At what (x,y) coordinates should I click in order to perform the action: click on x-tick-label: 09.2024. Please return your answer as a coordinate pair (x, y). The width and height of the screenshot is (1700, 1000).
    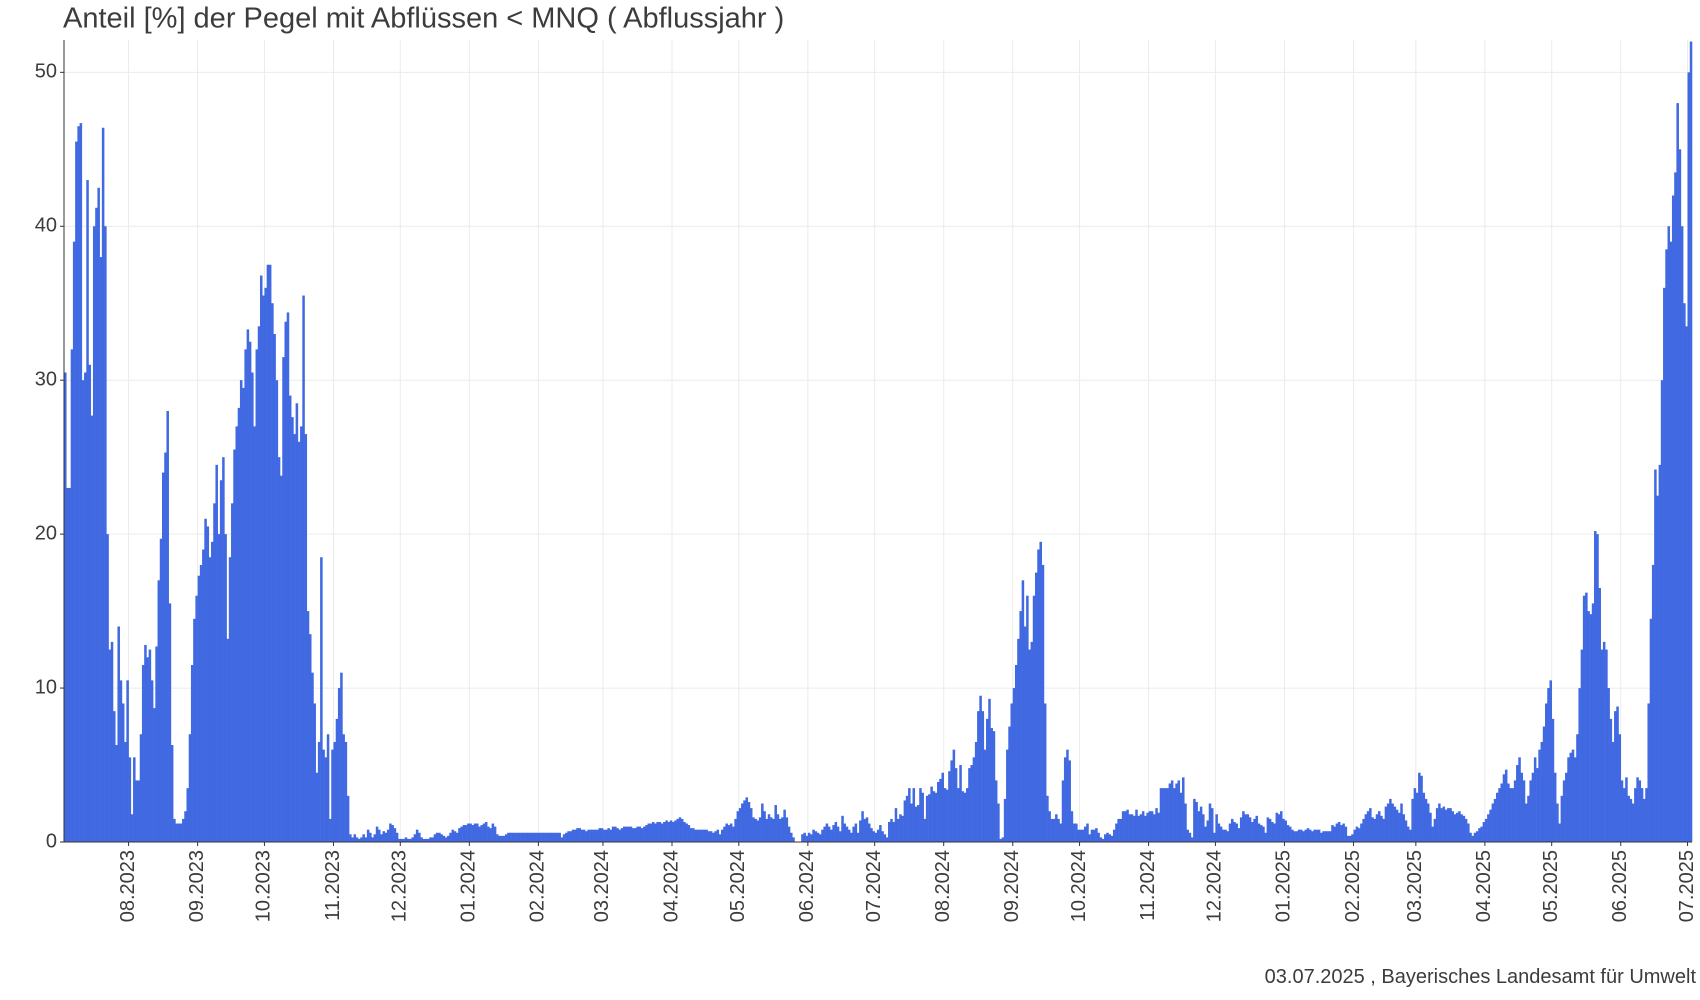
    Looking at the image, I should click on (1012, 886).